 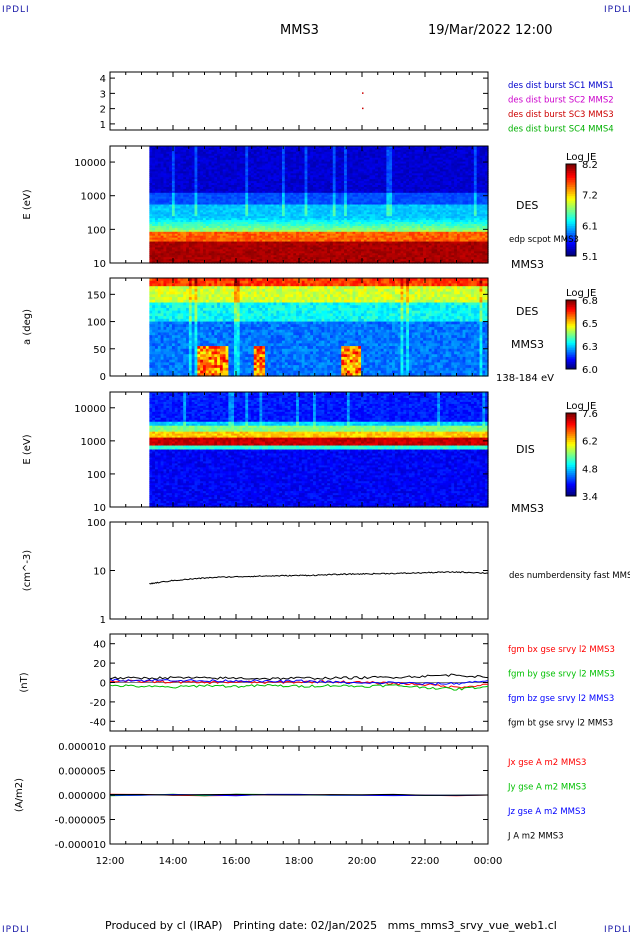 I want to click on des-energy-colorbar-tick: 8.2, so click(x=590, y=165).